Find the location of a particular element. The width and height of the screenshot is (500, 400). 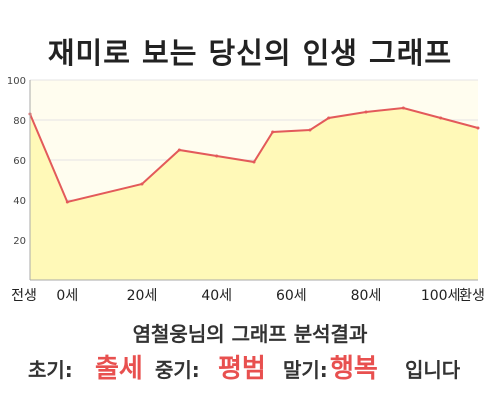

y-tick-label: 40 is located at coordinates (19, 201).